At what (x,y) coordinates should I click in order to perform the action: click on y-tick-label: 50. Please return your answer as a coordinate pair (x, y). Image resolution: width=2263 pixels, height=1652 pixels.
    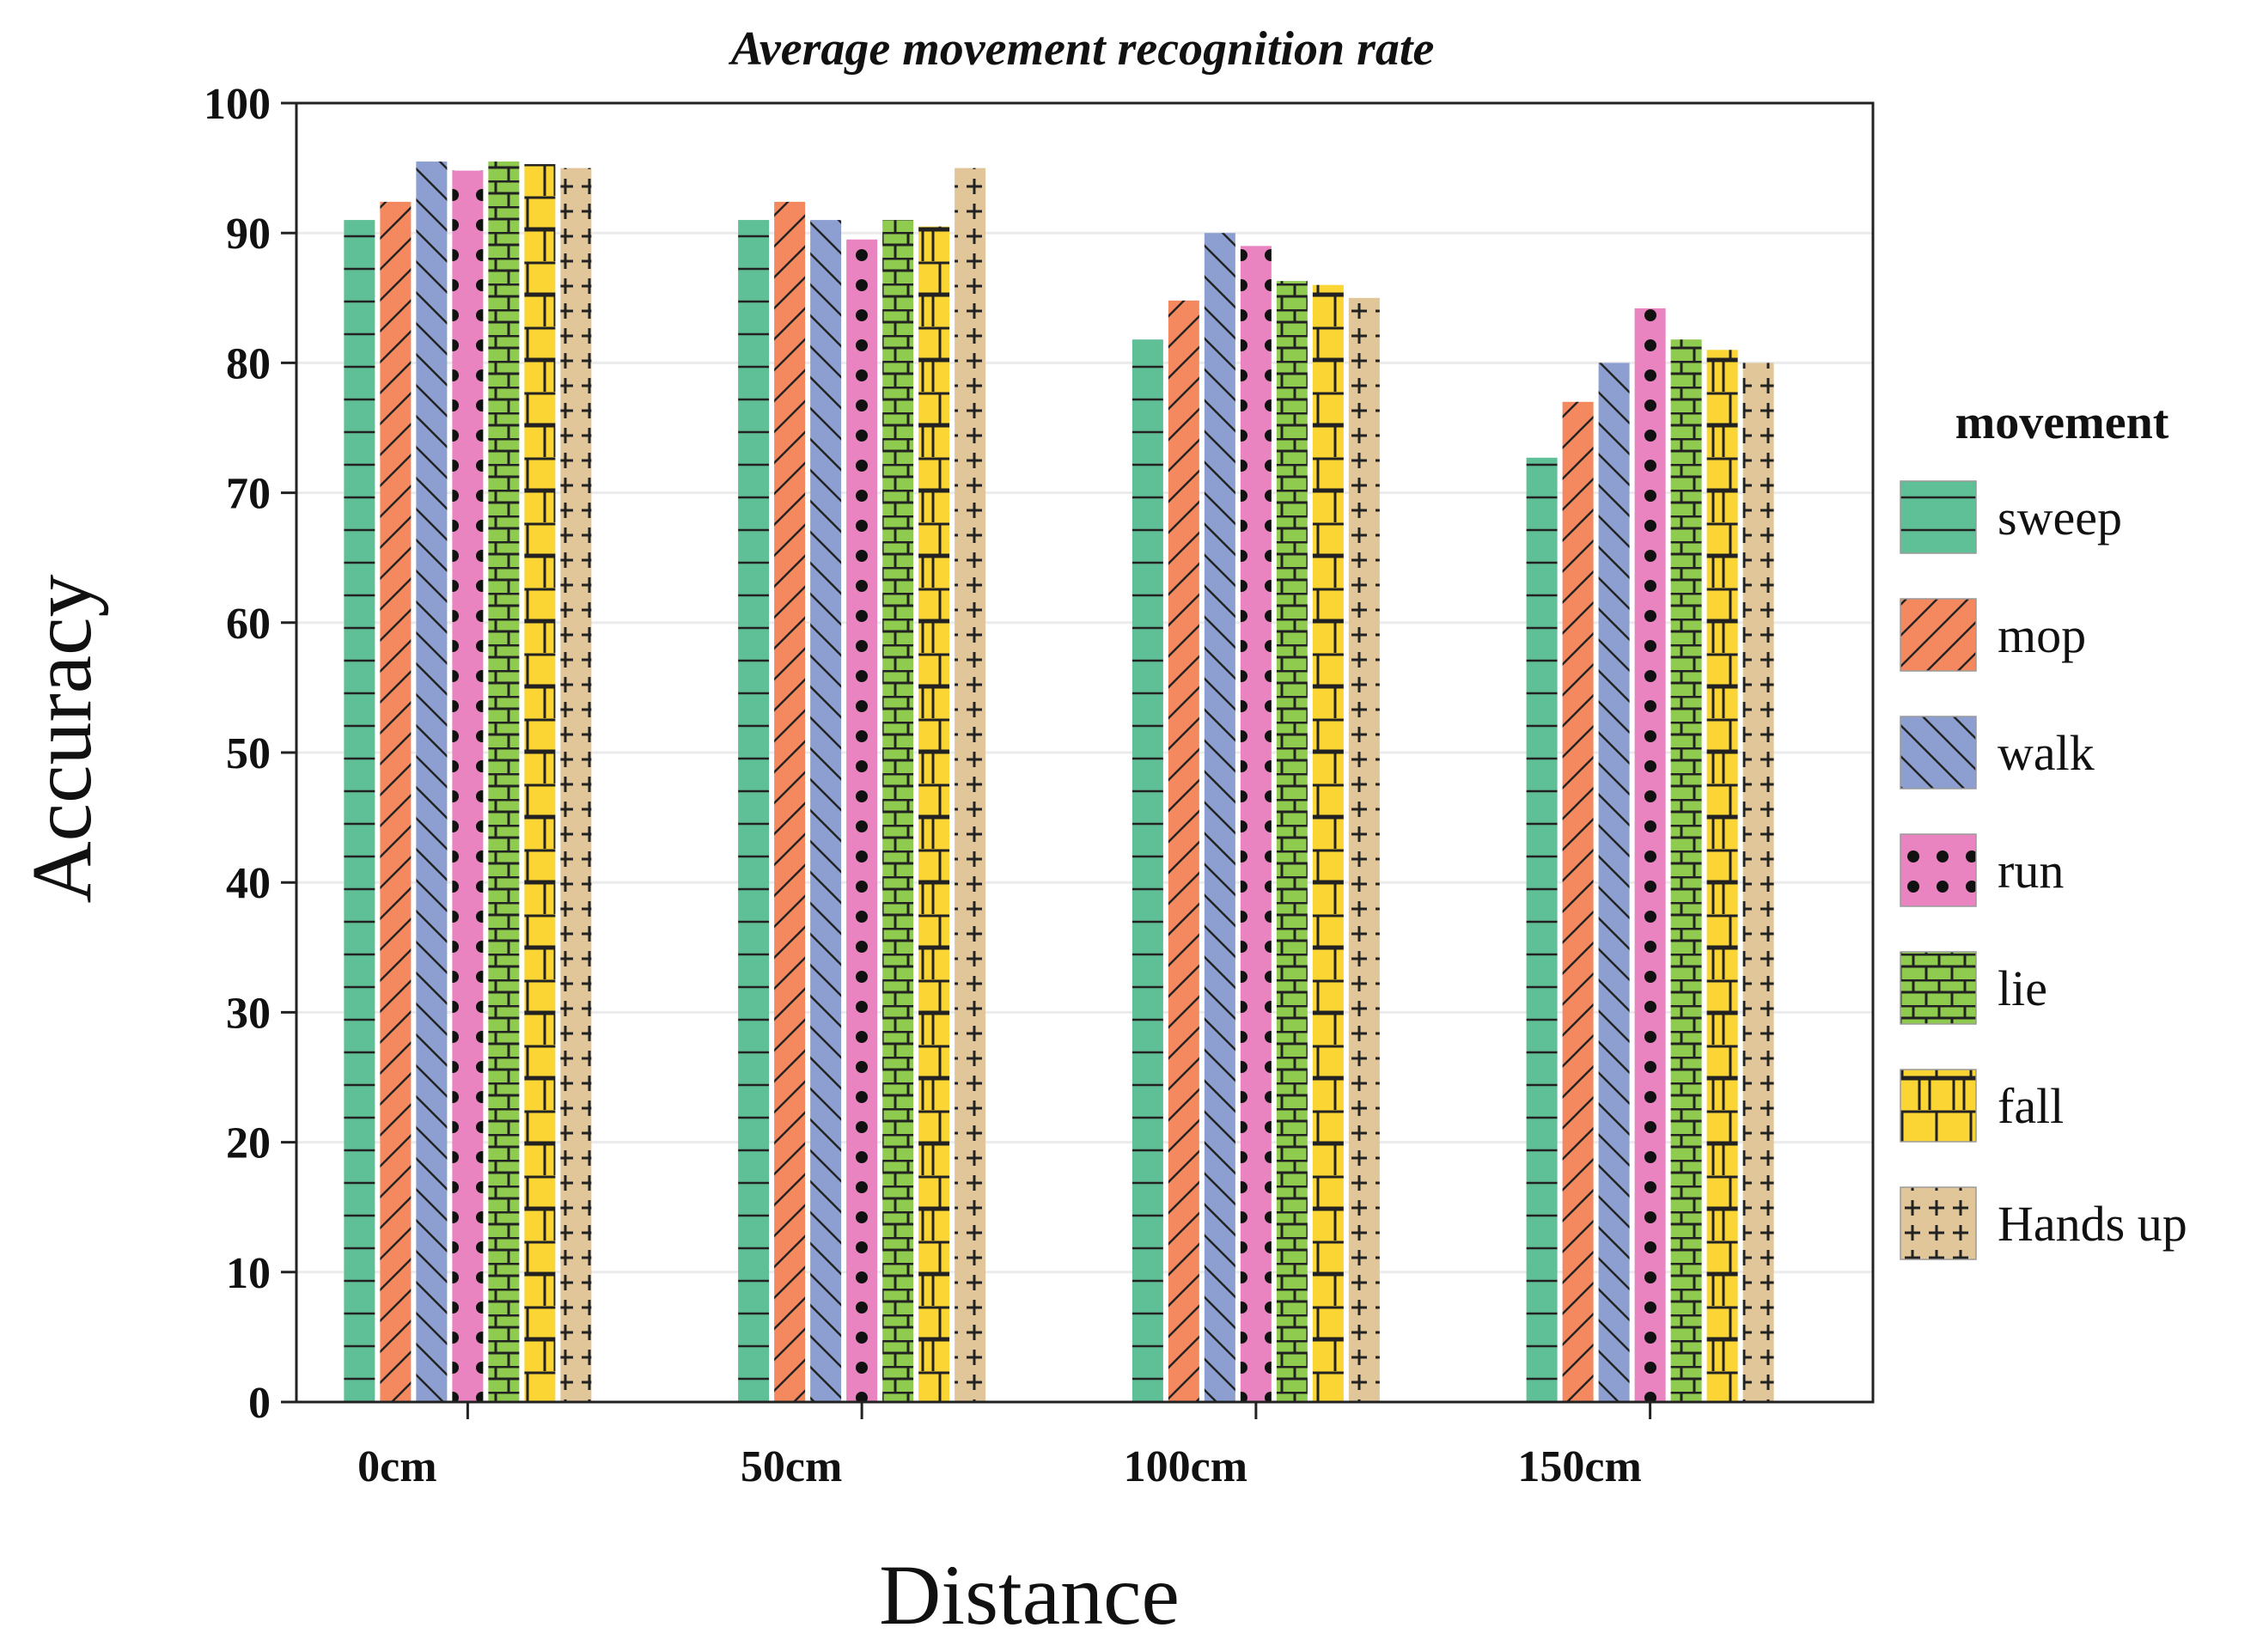
    Looking at the image, I should click on (248, 754).